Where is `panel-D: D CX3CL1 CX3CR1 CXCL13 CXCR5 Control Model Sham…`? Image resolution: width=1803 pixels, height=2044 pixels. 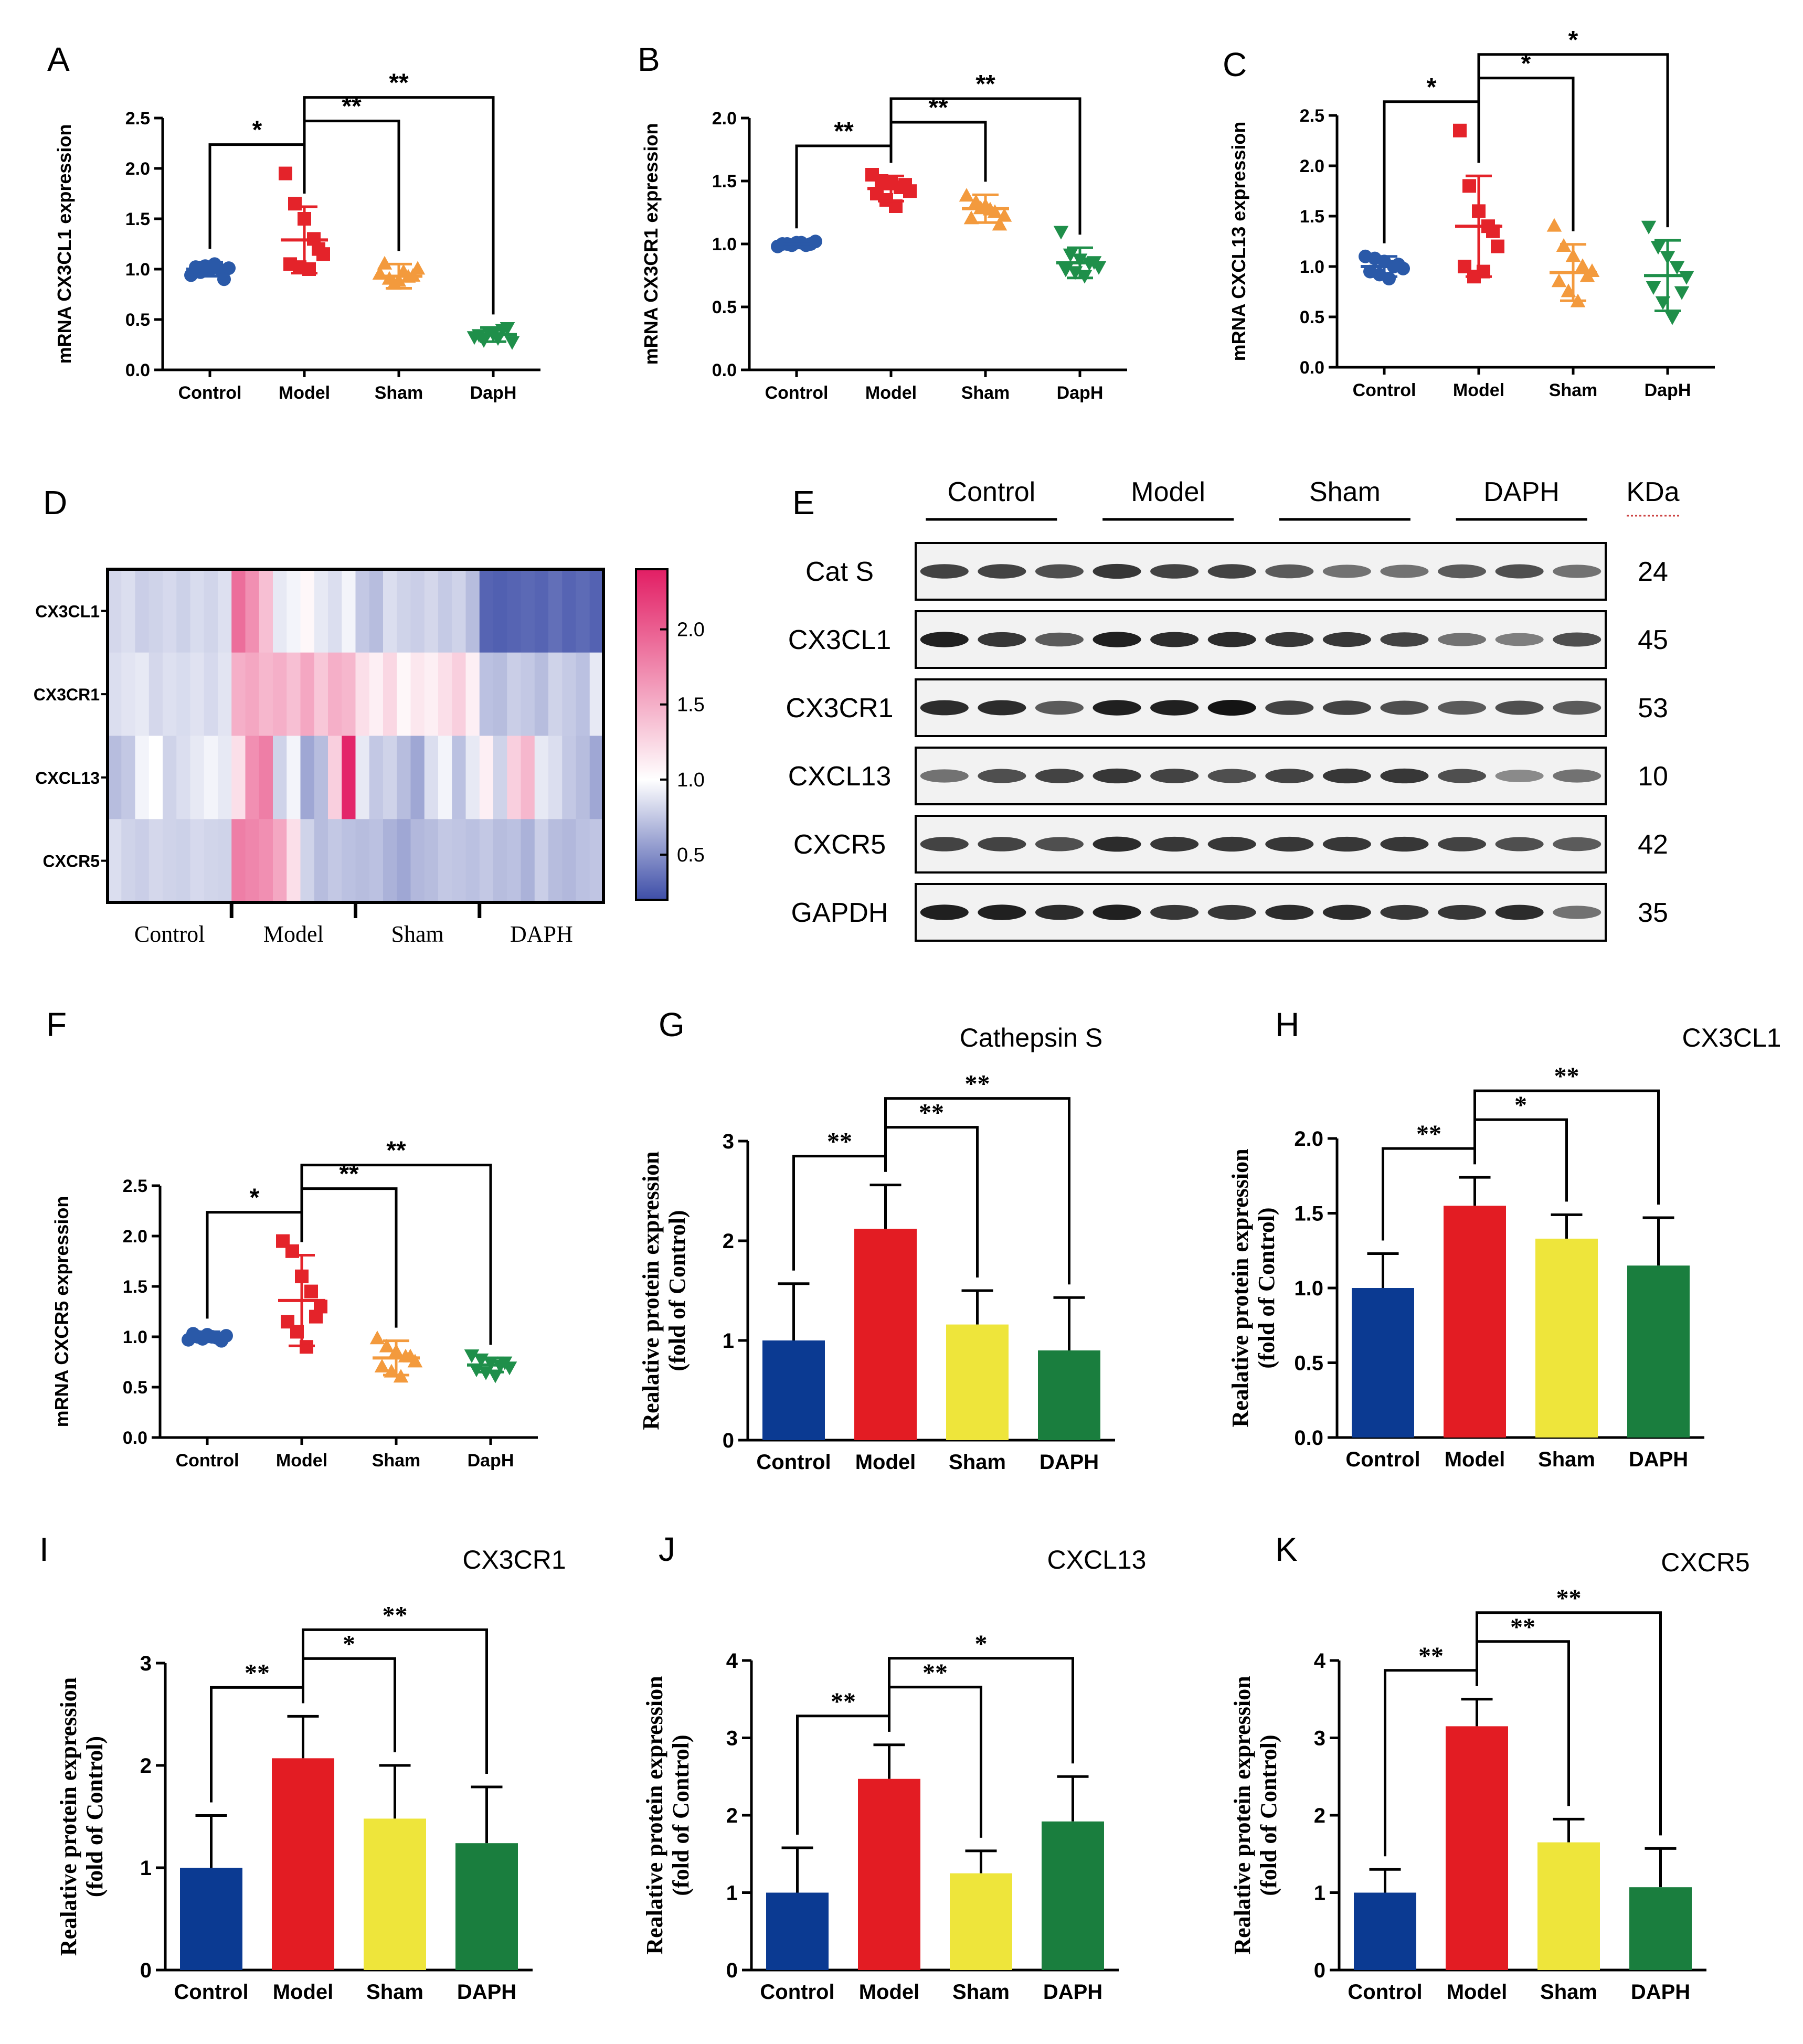 panel-D: D CX3CL1 CX3CR1 CXCL13 CXCR5 Control Model Sham… is located at coordinates (370, 716).